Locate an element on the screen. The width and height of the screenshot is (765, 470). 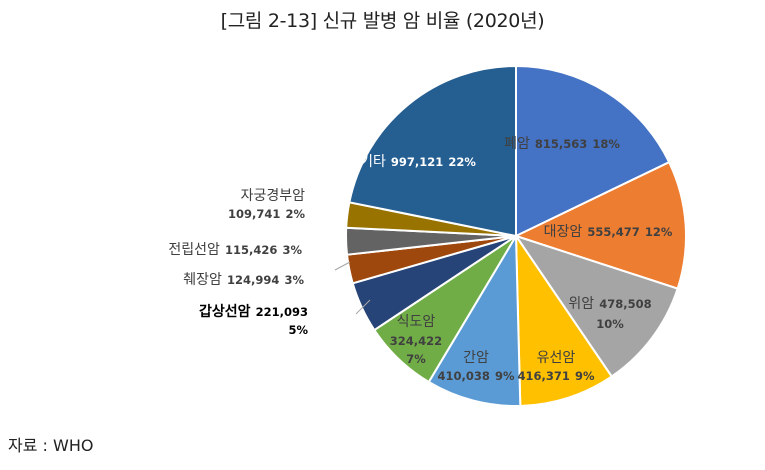
slice-value: 997,121 is located at coordinates (417, 162).